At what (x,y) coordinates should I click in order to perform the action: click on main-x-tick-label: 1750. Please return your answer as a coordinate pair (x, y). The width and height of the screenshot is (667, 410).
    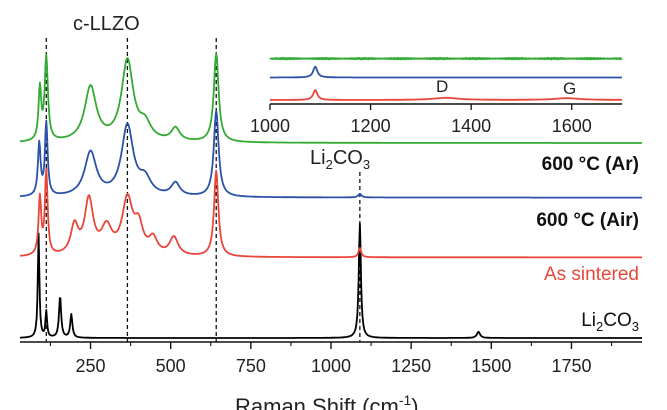
    Looking at the image, I should click on (571, 366).